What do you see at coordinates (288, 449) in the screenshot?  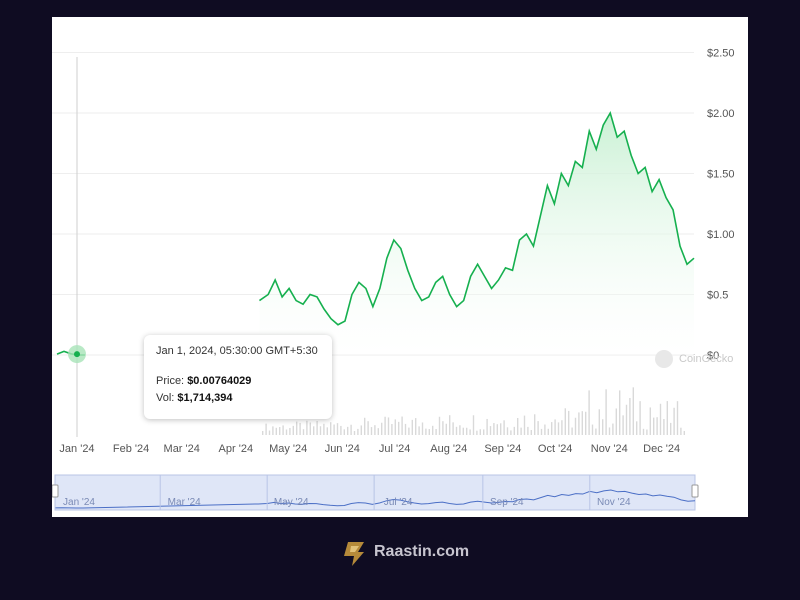 I see `x-tick-label: May '24` at bounding box center [288, 449].